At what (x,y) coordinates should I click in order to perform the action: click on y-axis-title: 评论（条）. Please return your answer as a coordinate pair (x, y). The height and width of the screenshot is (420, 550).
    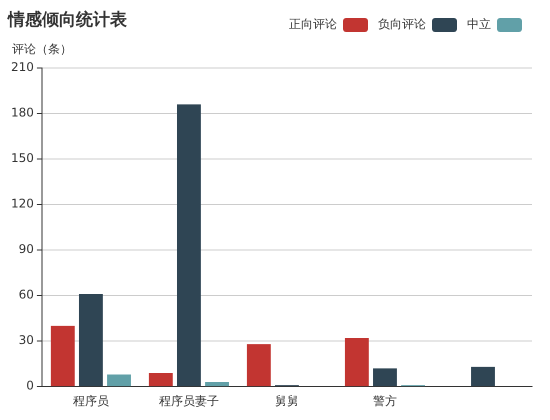
    Looking at the image, I should click on (42, 49).